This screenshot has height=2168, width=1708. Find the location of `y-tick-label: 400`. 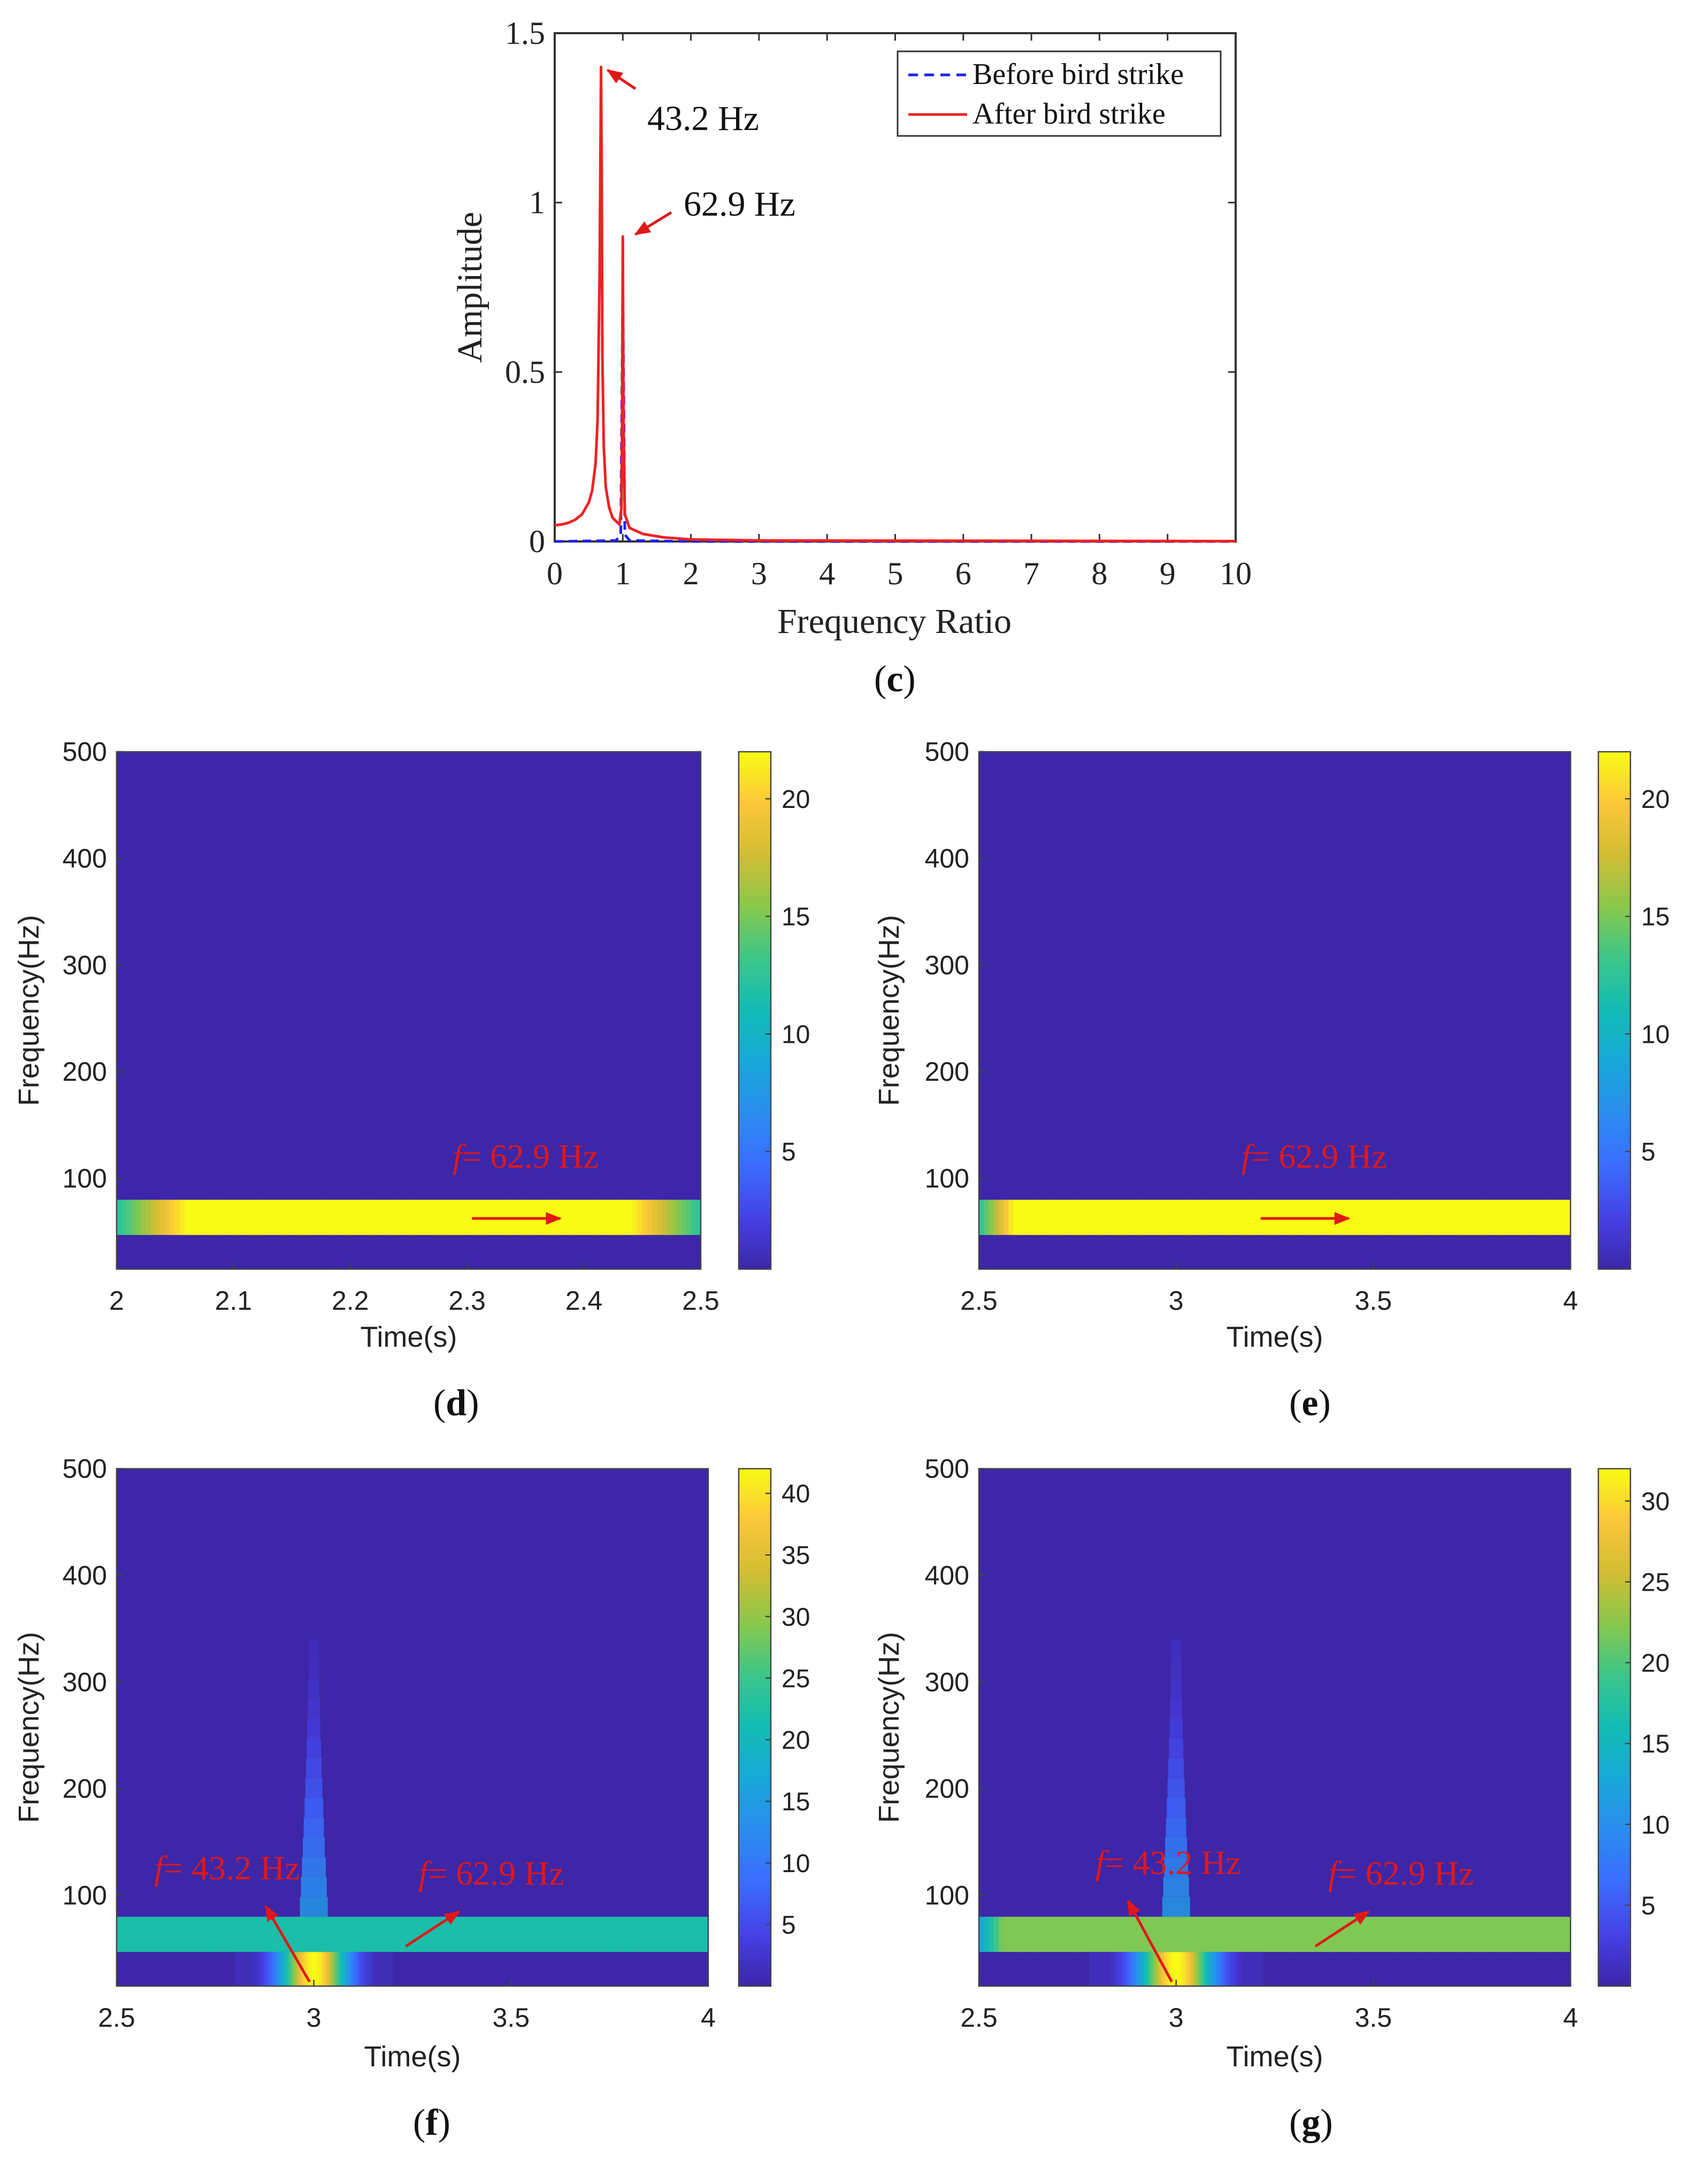

y-tick-label: 400 is located at coordinates (947, 858).